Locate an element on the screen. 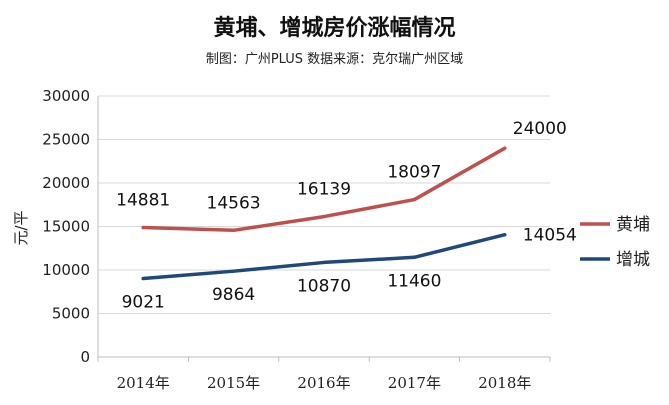 The width and height of the screenshot is (669, 405). x-tick-label: 2017年 is located at coordinates (414, 383).